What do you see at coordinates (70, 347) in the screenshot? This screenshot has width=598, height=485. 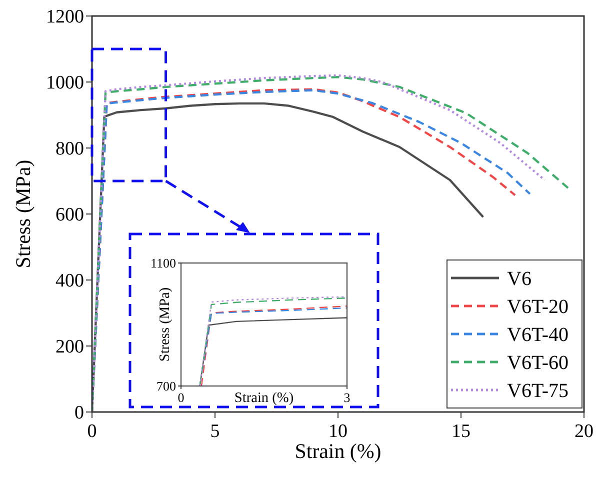 I see `y-tick-label: 200` at bounding box center [70, 347].